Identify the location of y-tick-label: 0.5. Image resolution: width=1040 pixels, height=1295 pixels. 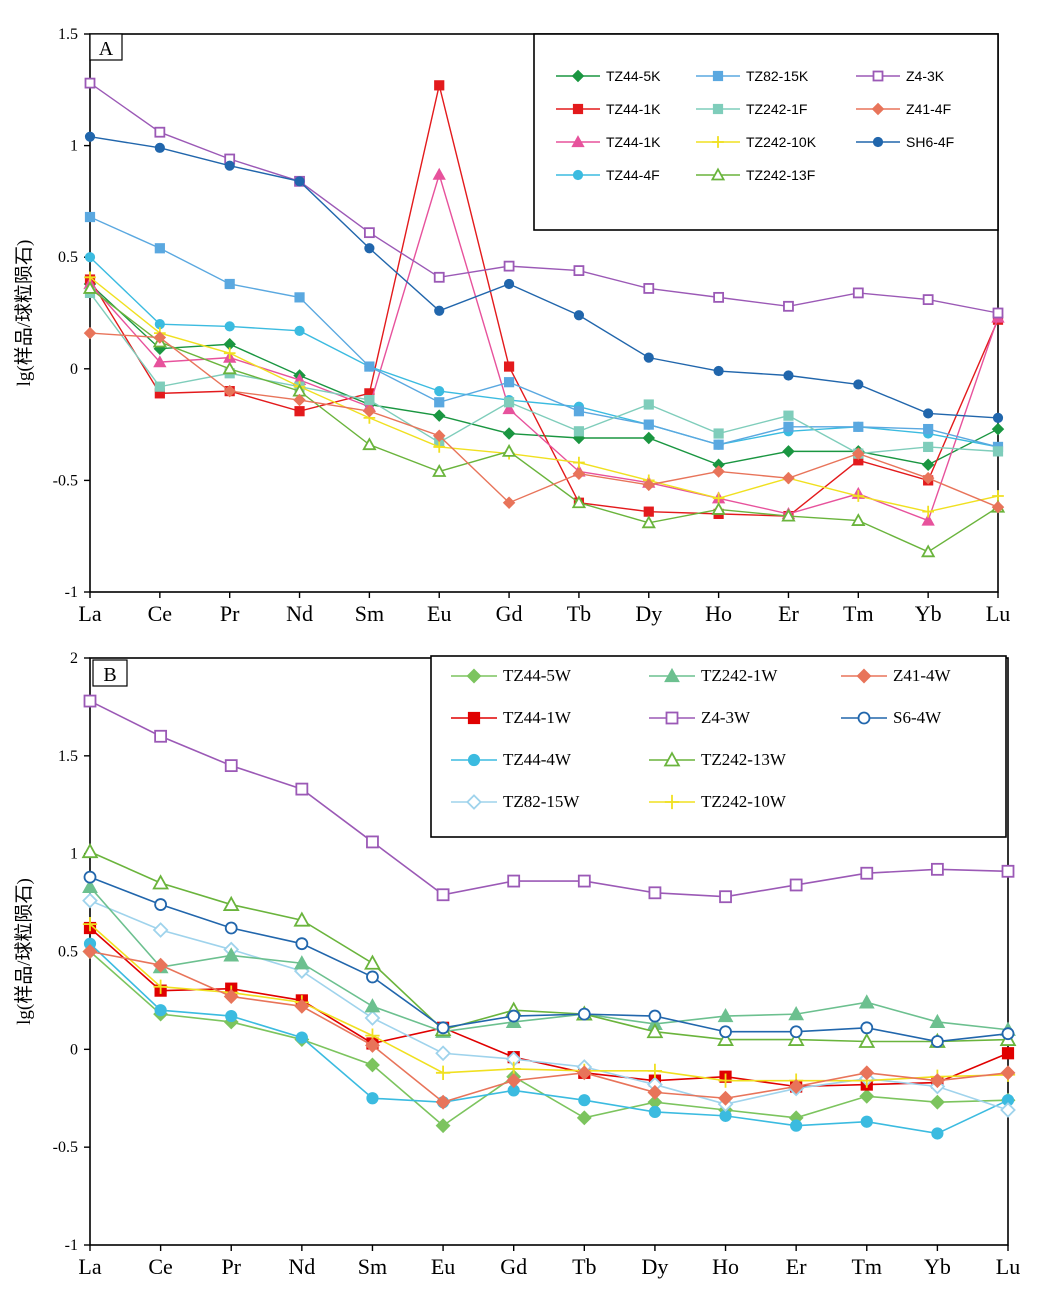
(68, 952).